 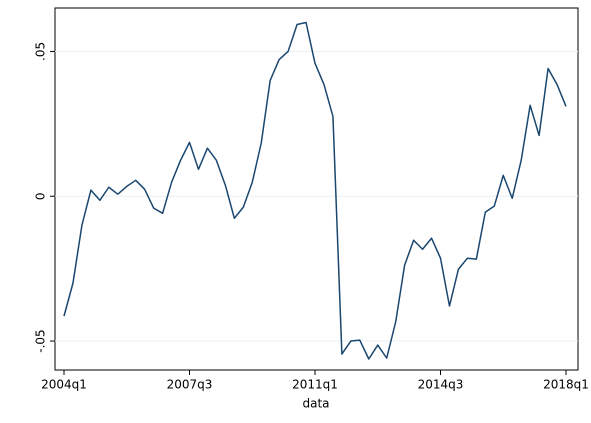 I want to click on x-tick-label: 2011q1, so click(x=315, y=385).